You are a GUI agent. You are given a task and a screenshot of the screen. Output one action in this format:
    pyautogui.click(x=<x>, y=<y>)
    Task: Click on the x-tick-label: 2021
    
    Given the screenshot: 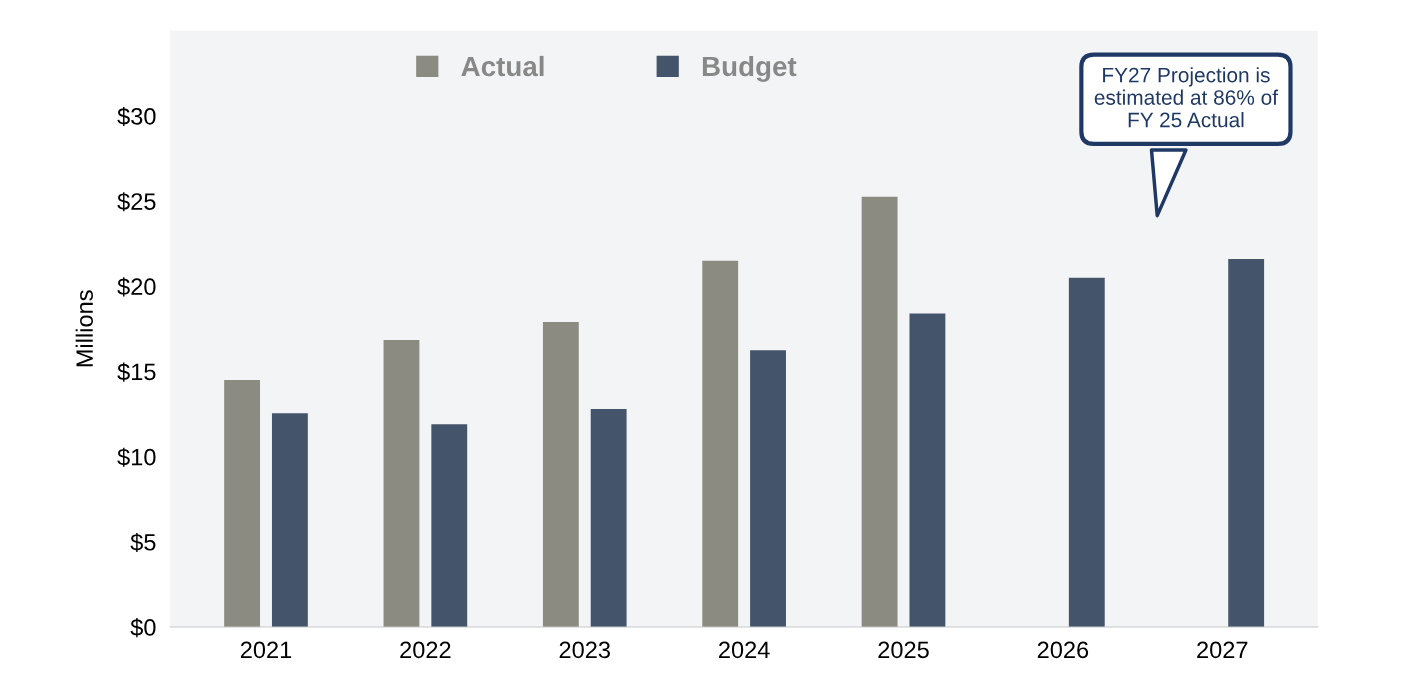 What is the action you would take?
    pyautogui.click(x=266, y=650)
    